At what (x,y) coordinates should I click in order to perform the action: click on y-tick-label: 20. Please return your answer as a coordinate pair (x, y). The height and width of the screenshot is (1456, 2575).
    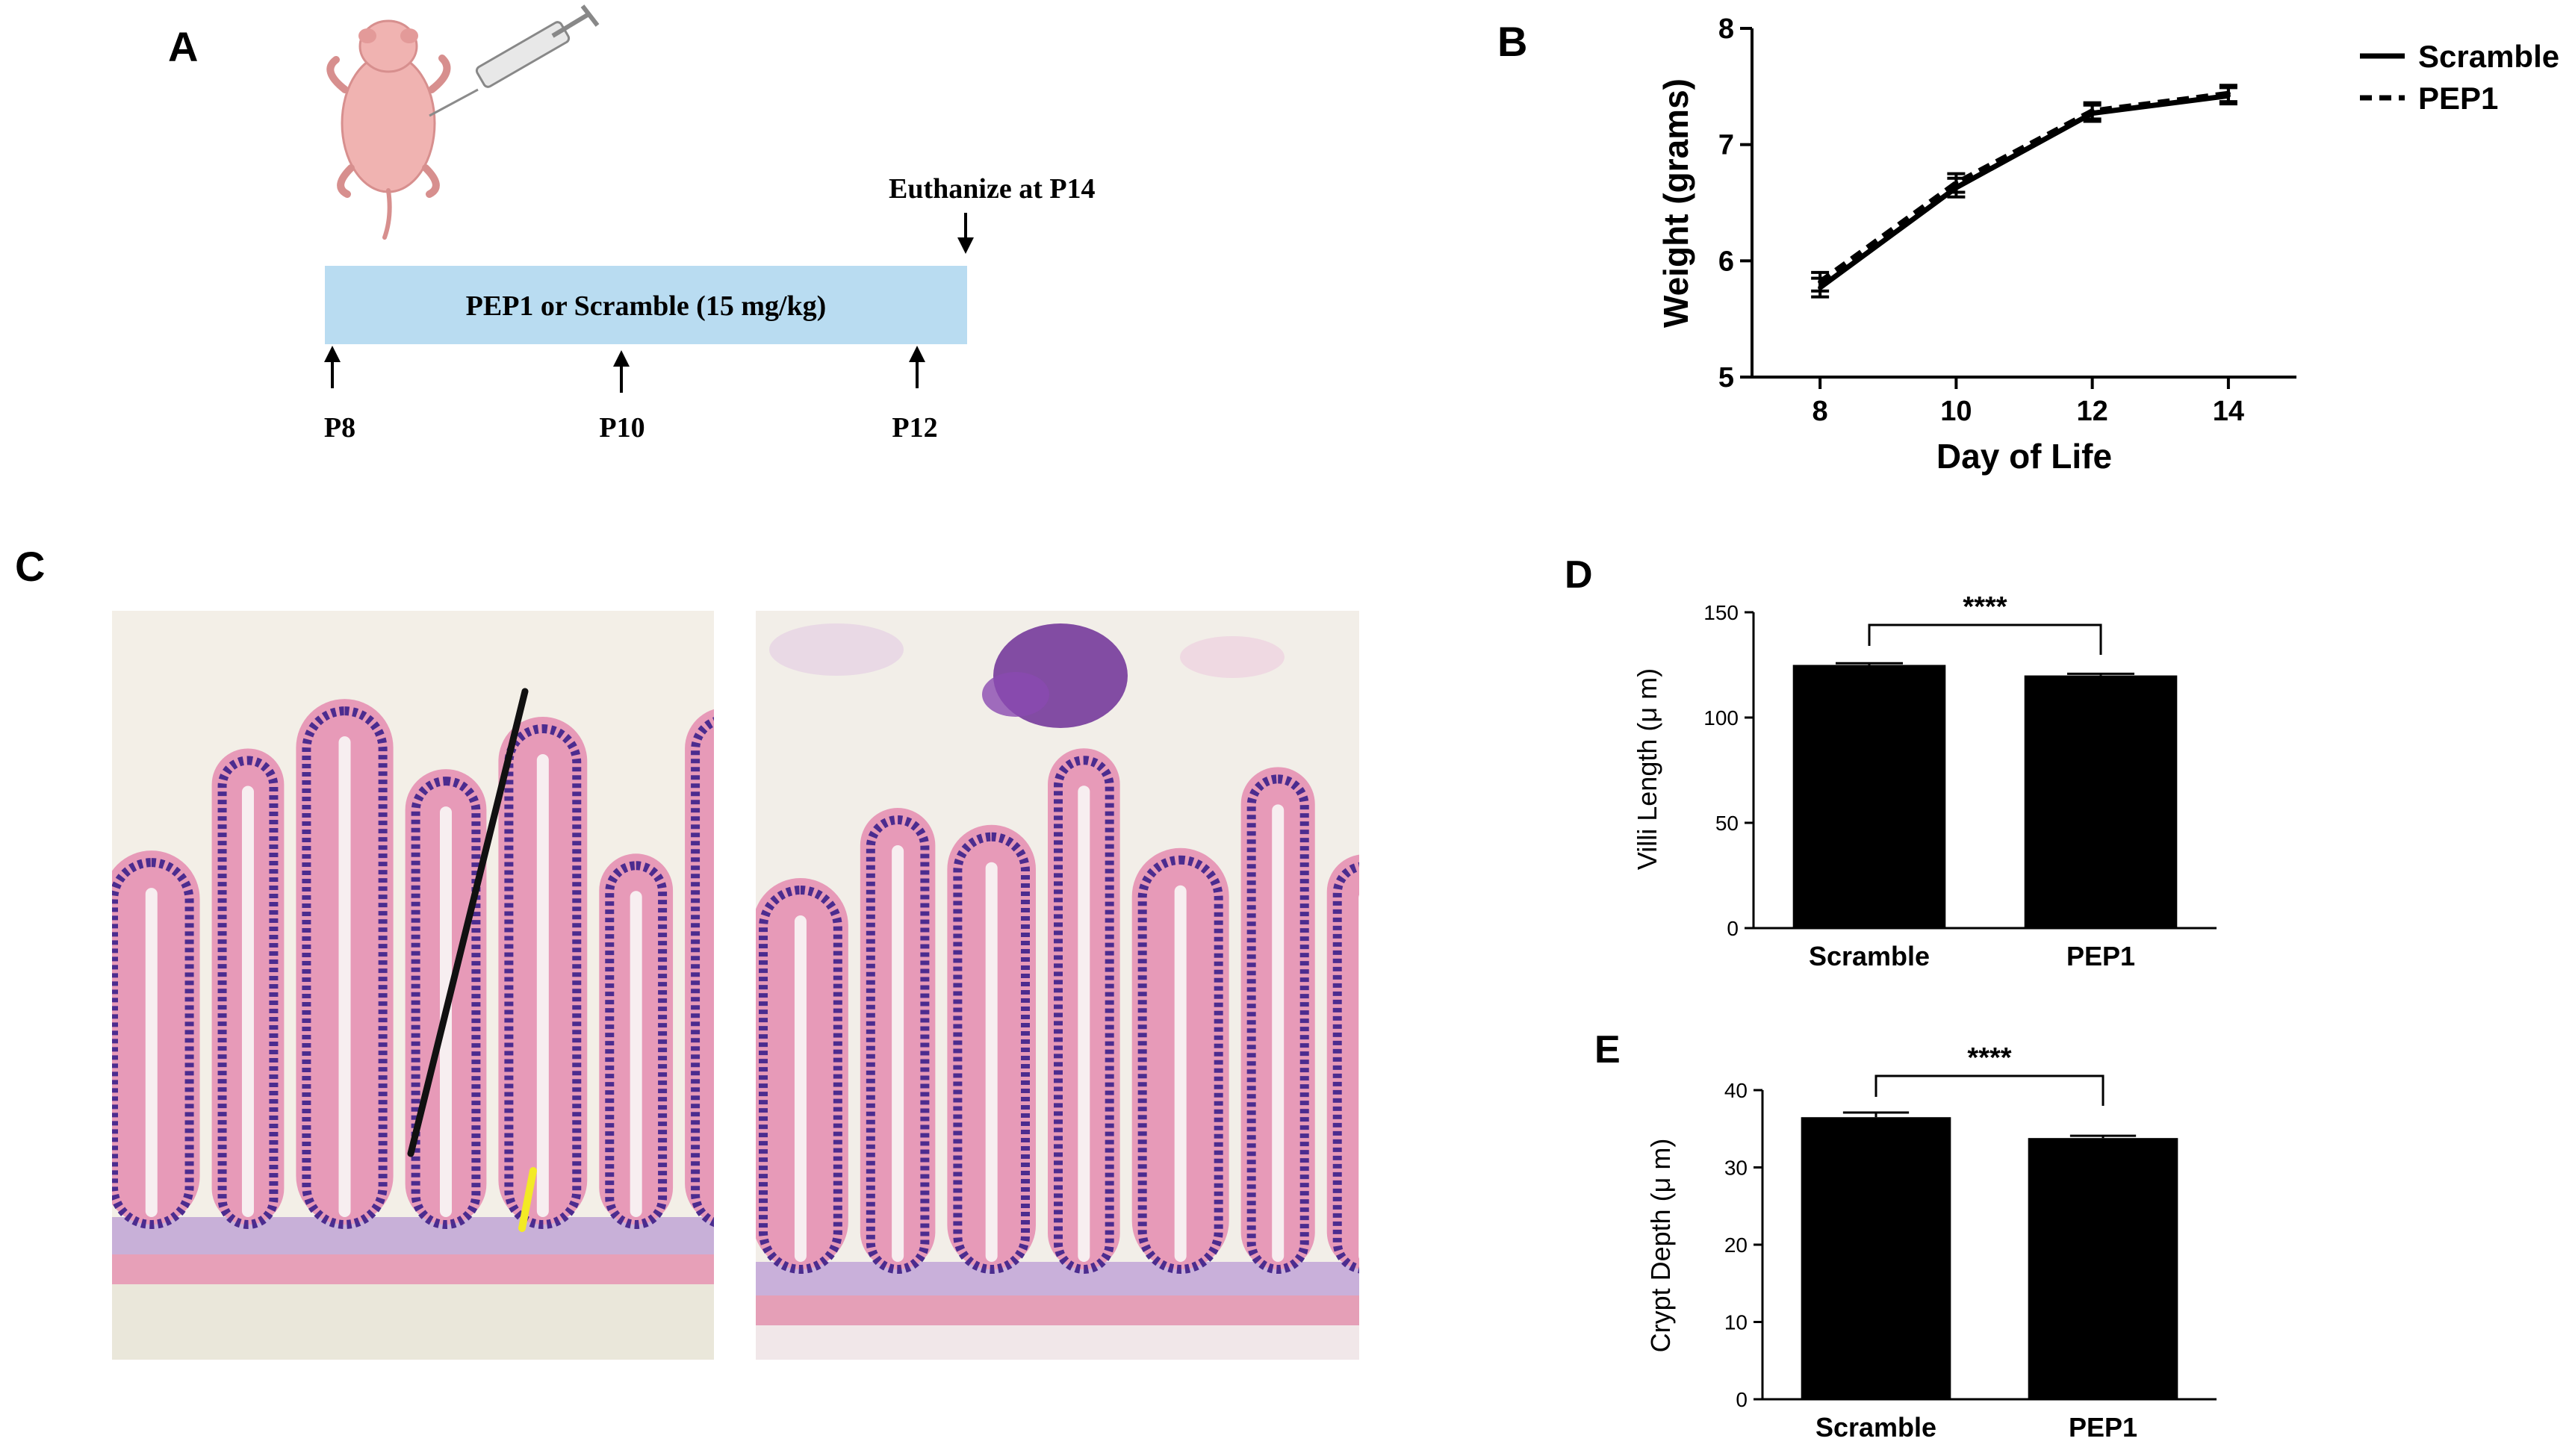
    Looking at the image, I should click on (1736, 1245).